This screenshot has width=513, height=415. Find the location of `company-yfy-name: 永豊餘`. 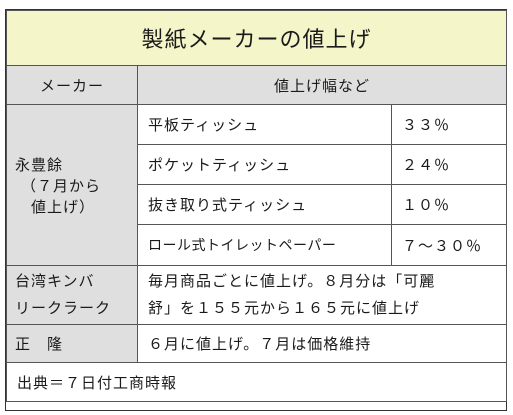

company-yfy-name: 永豊餘 is located at coordinates (39, 164).